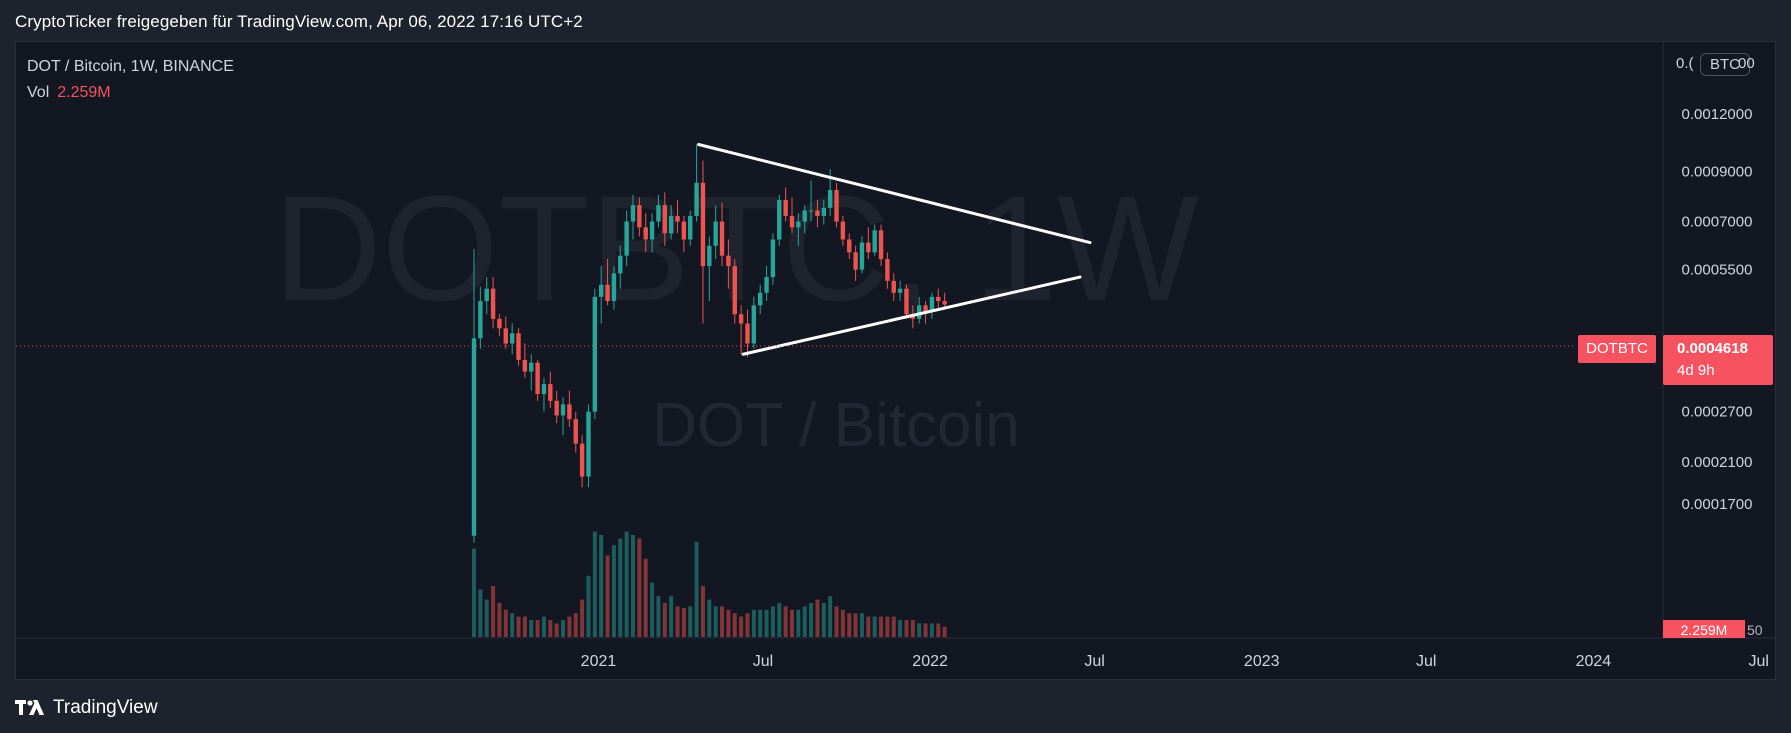 The height and width of the screenshot is (733, 1791). What do you see at coordinates (130, 93) in the screenshot?
I see `legend-volume: Vol 2.259M` at bounding box center [130, 93].